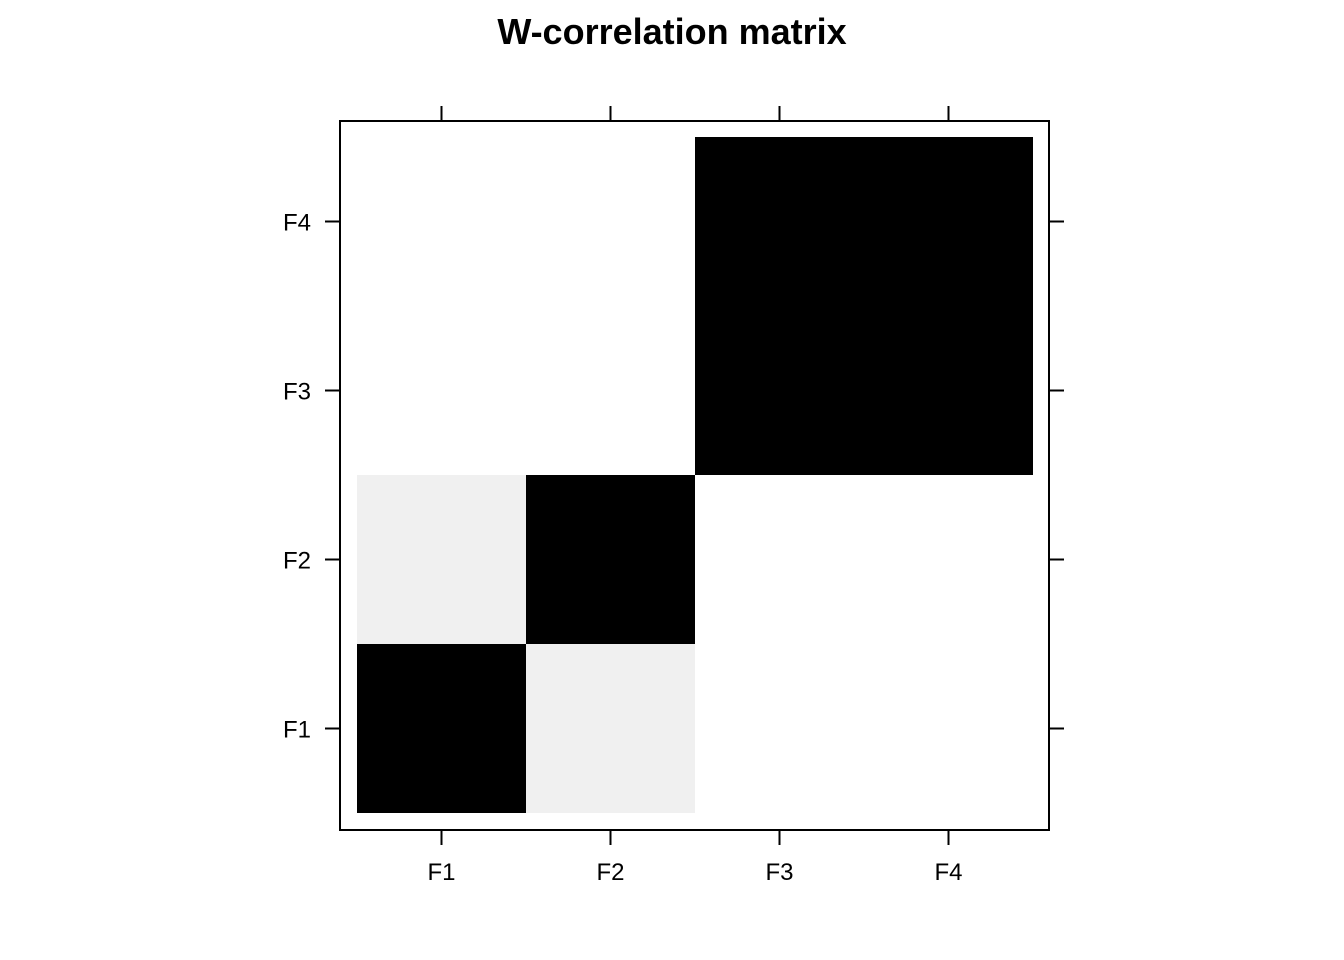 Image resolution: width=1344 pixels, height=960 pixels. What do you see at coordinates (779, 559) in the screenshot?
I see `heatmap-cell-f3-f2` at bounding box center [779, 559].